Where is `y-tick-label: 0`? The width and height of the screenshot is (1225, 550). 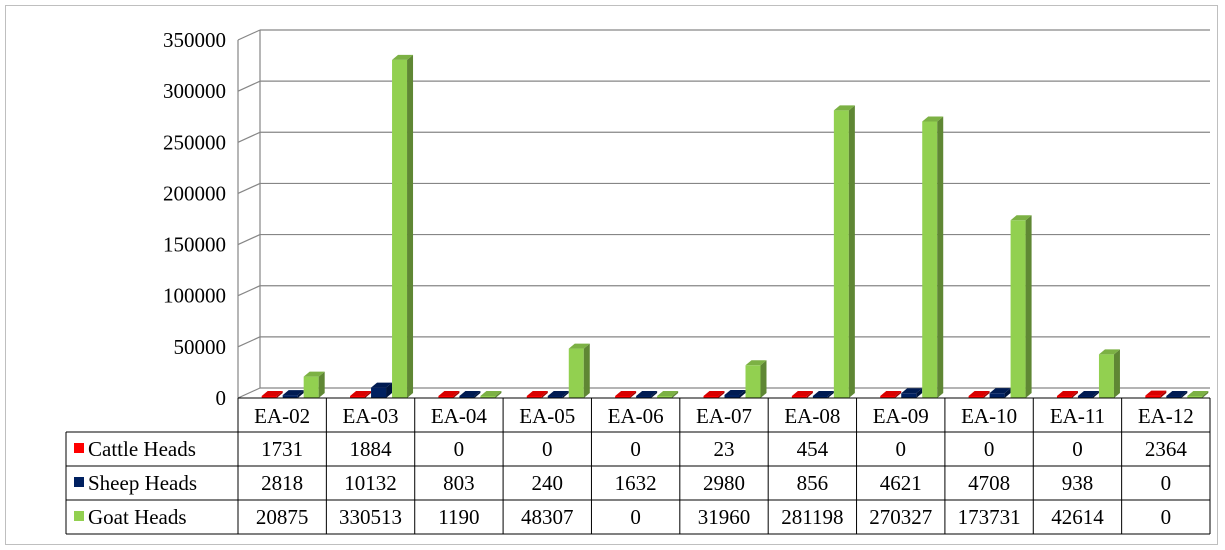 y-tick-label: 0 is located at coordinates (221, 398).